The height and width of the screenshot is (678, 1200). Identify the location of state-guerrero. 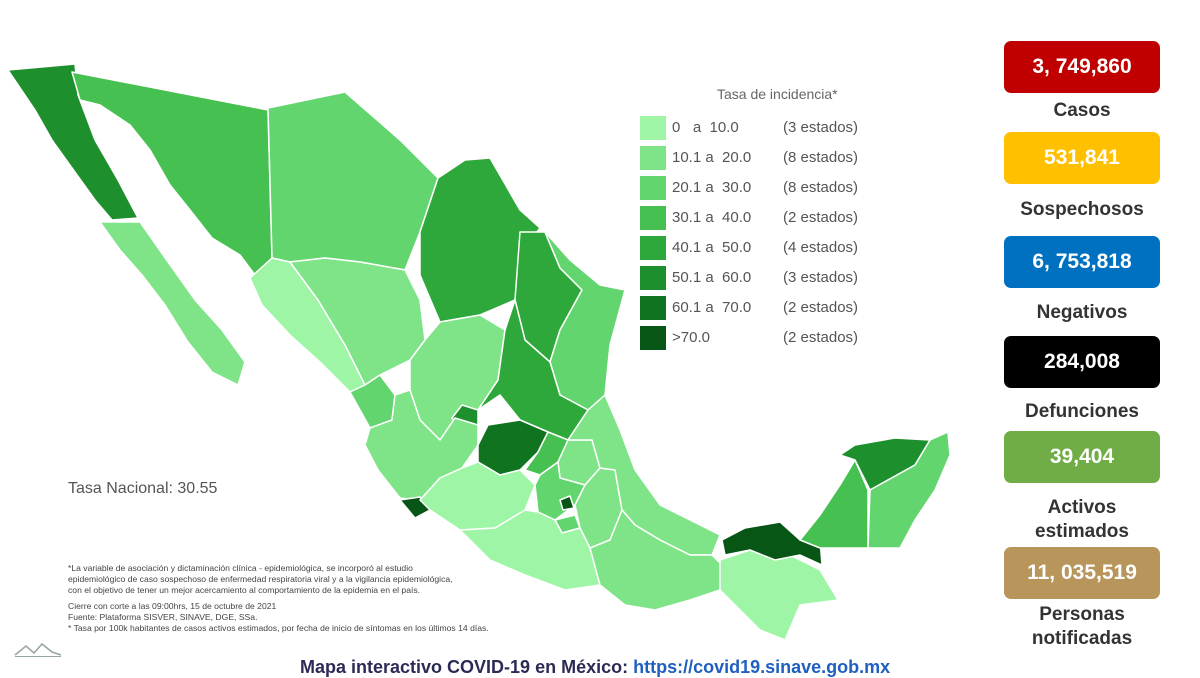
(530, 550).